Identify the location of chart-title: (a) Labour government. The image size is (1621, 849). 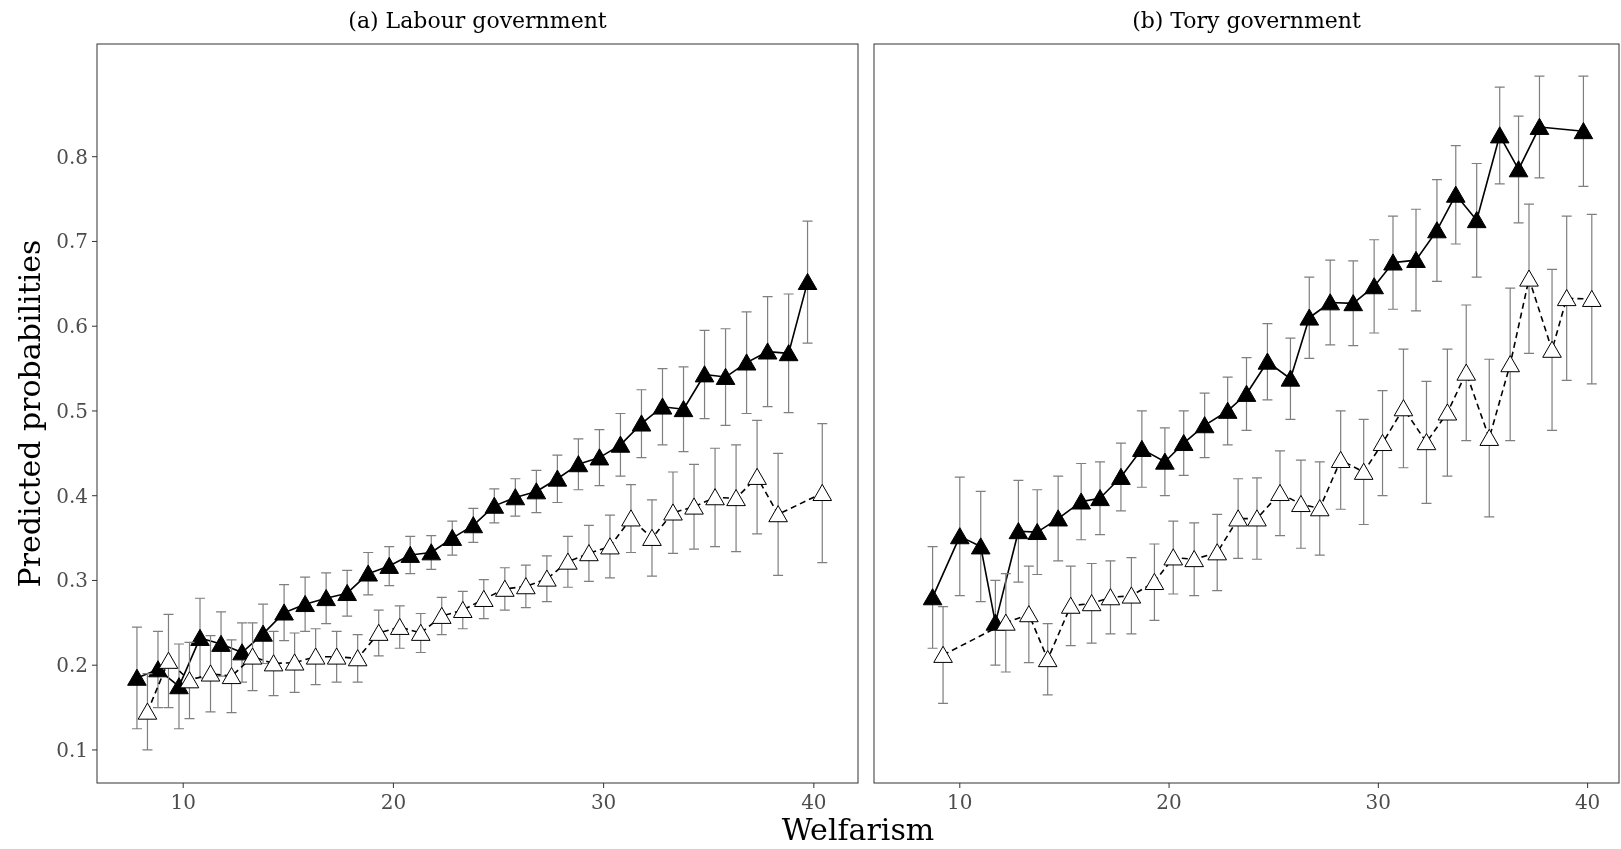
(477, 20).